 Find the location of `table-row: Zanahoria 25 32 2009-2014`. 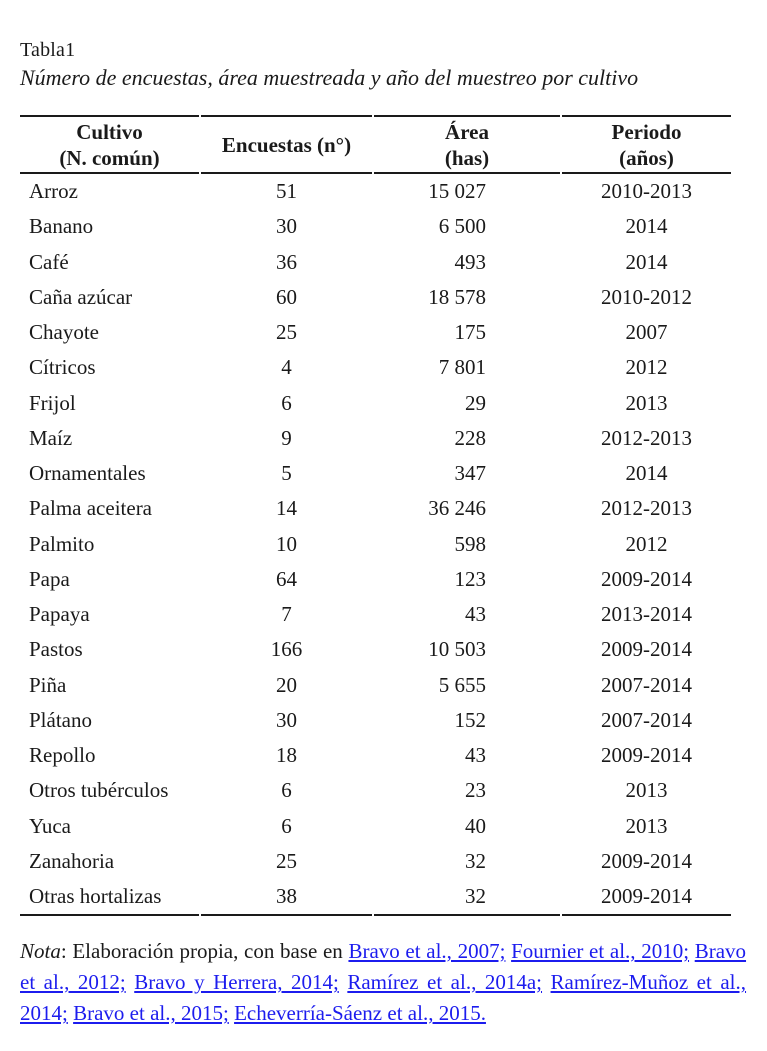

table-row: Zanahoria 25 32 2009-2014 is located at coordinates (375, 861).